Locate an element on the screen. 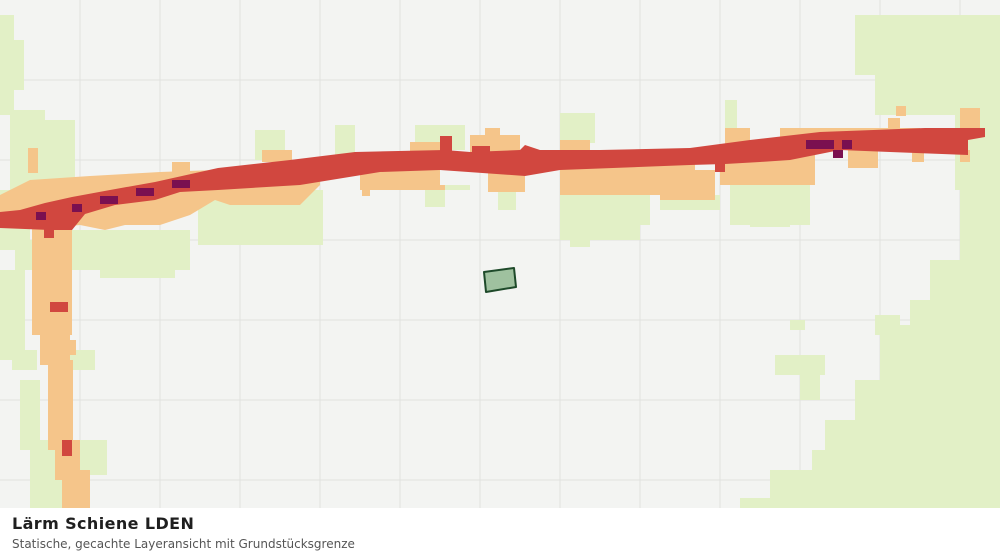 The width and height of the screenshot is (1000, 560). parcel-boundary is located at coordinates (500, 280).